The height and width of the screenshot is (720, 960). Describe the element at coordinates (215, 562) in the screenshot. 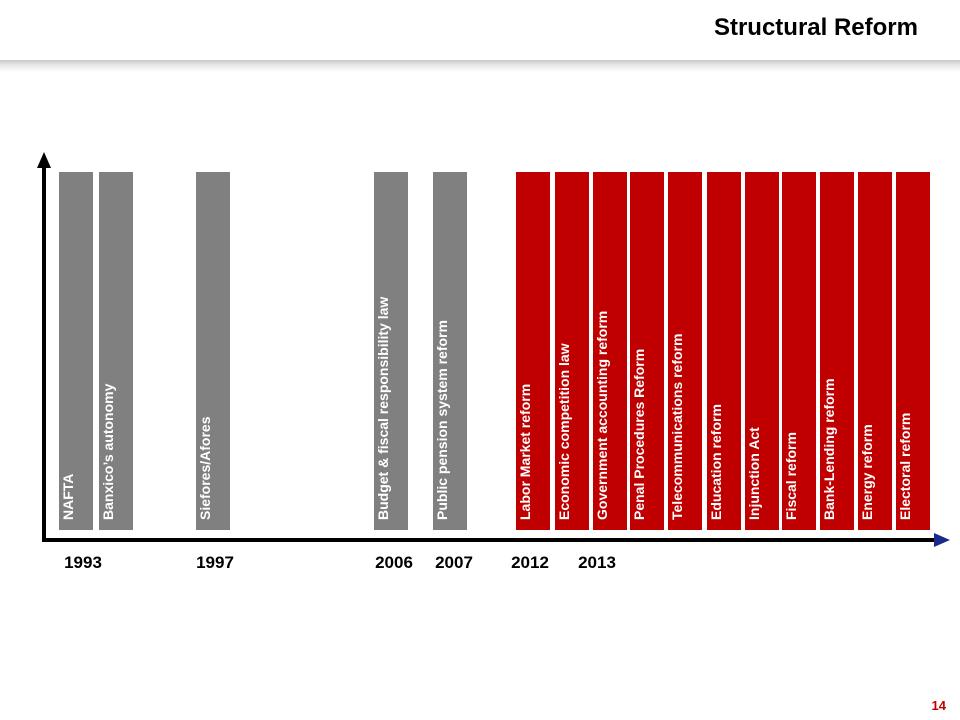

I see `year-label: 1997` at that location.